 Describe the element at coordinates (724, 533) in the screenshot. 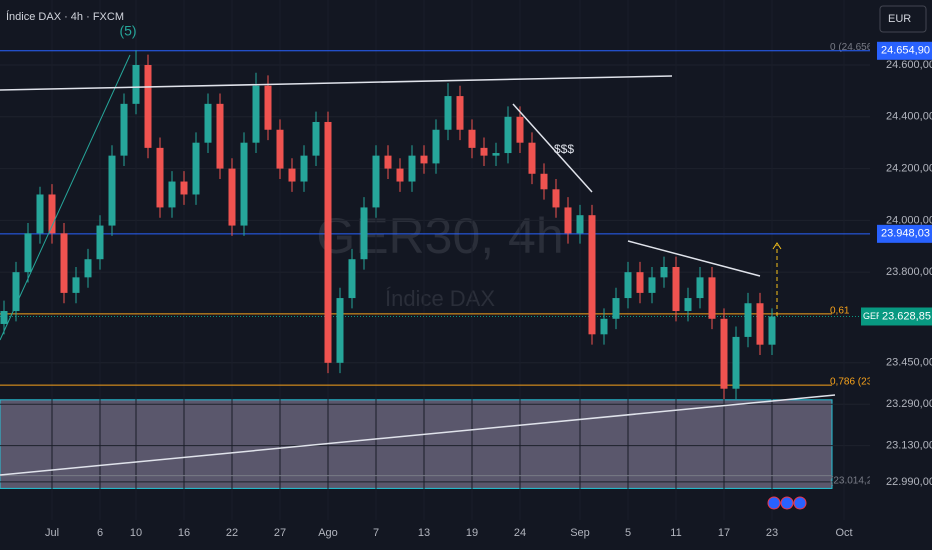

I see `x-tick-label: 17` at that location.